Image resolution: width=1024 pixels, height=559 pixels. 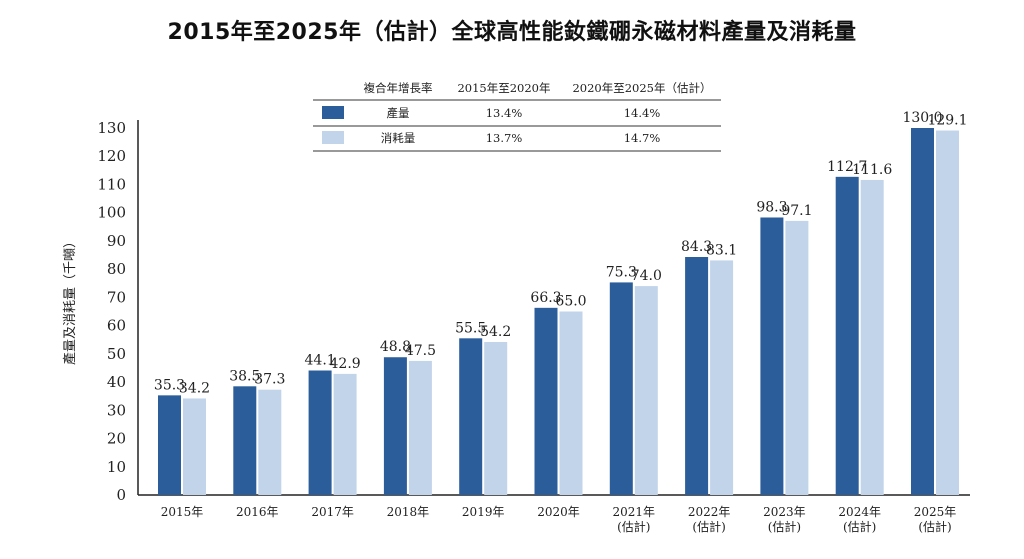 I want to click on data-label: 35.3, so click(x=169, y=385).